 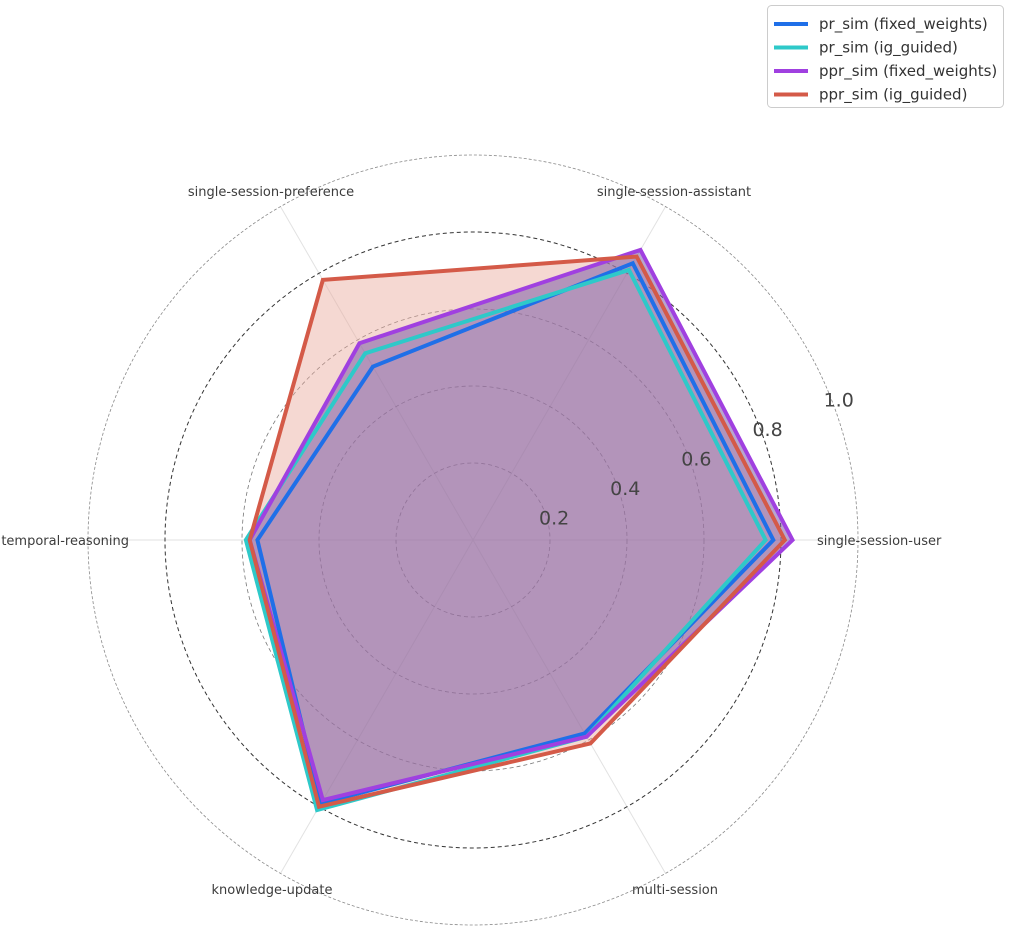 I want to click on axis-label-single-session-assistant: single-session-assistant, so click(x=674, y=192).